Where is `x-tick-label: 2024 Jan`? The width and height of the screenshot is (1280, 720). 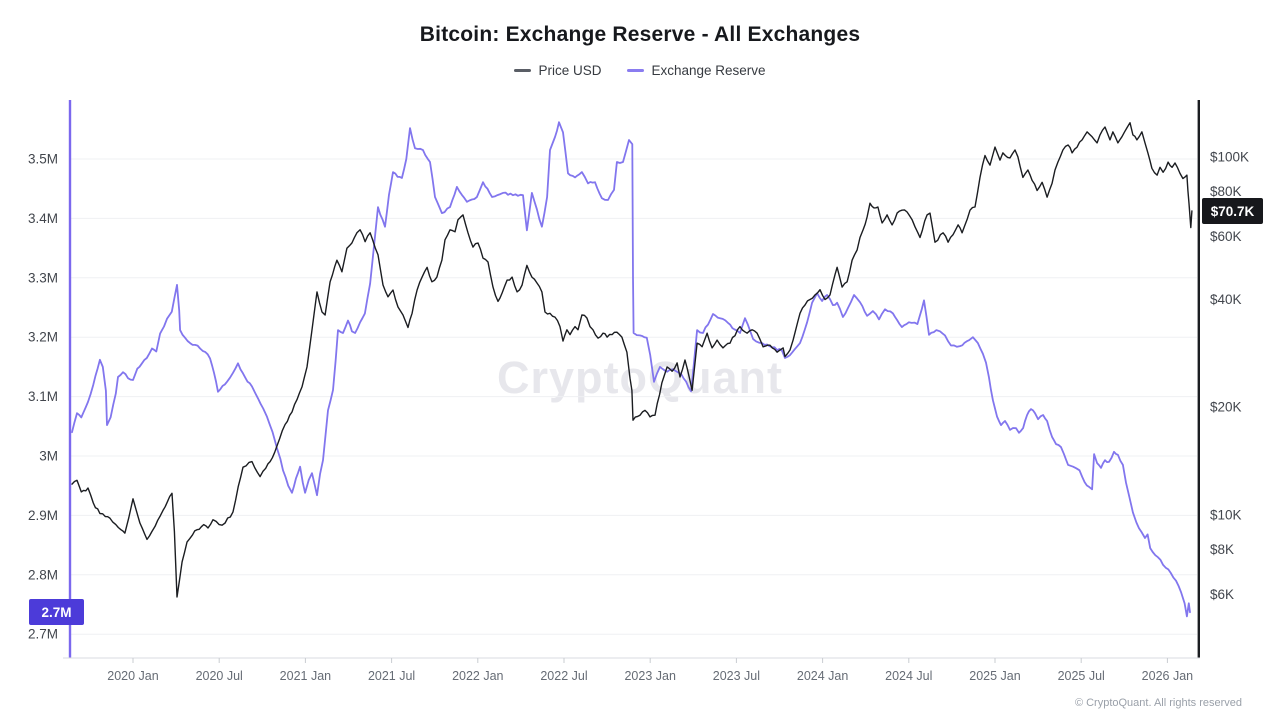
x-tick-label: 2024 Jan is located at coordinates (822, 676).